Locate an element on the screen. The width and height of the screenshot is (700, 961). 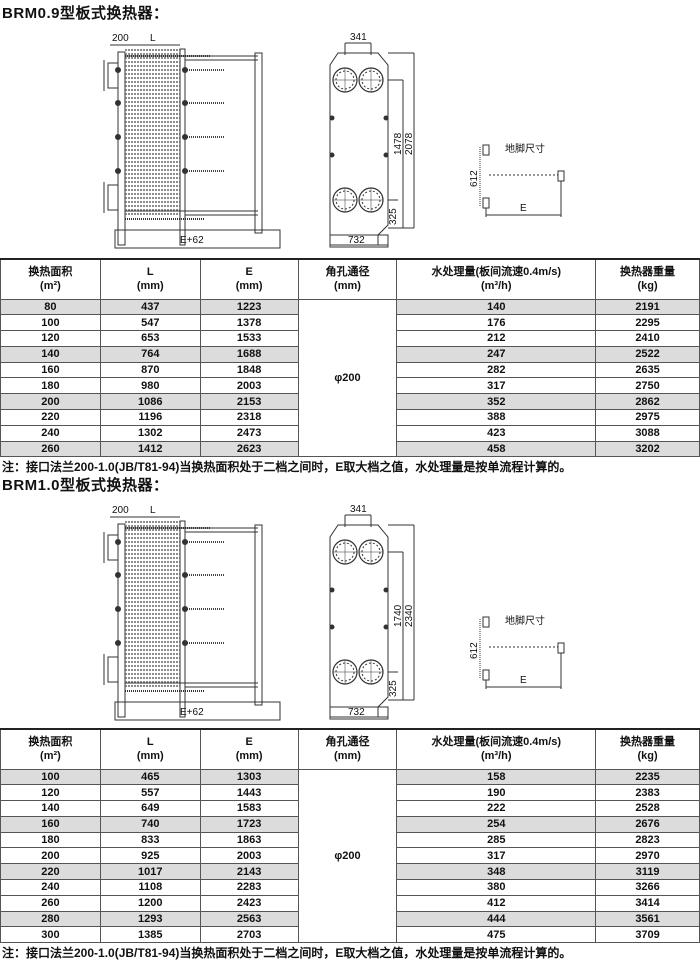
svg-text: L is located at coordinates (153, 510).